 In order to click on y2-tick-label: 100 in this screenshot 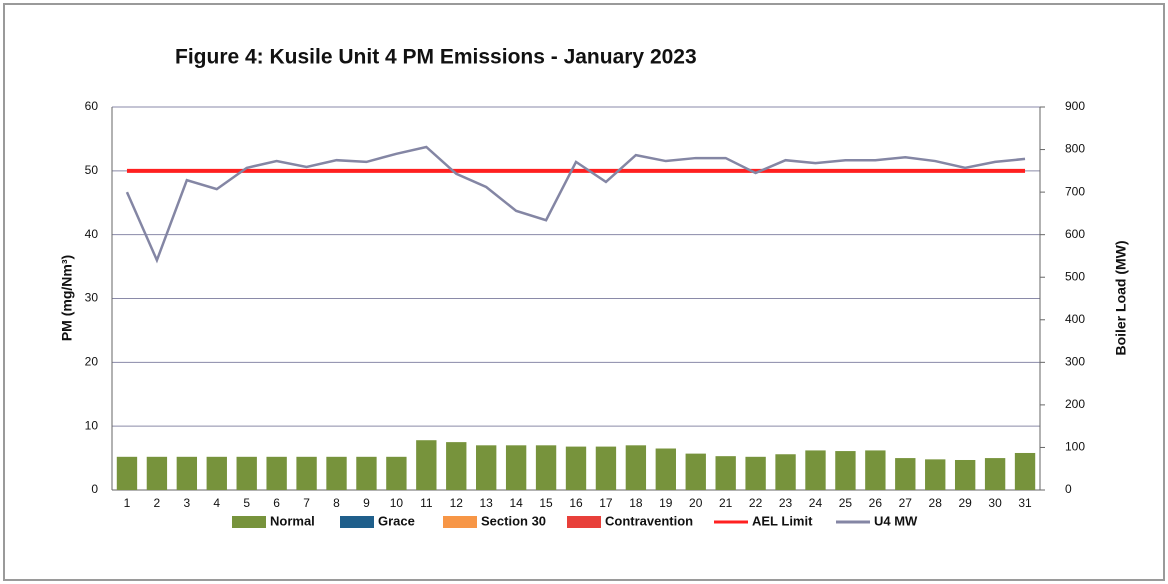, I will do `click(1075, 447)`.